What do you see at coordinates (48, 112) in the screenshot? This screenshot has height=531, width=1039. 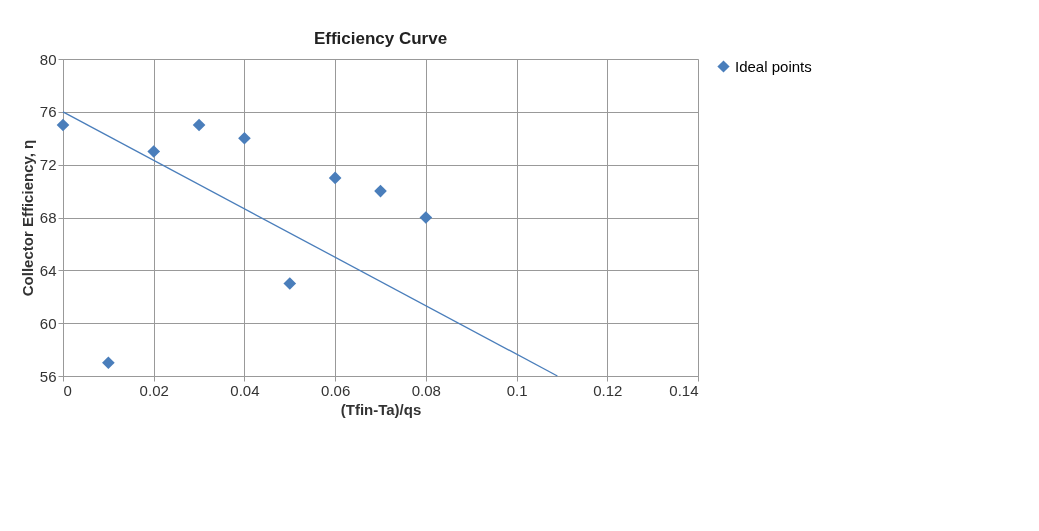 I see `y-tick-label: 76` at bounding box center [48, 112].